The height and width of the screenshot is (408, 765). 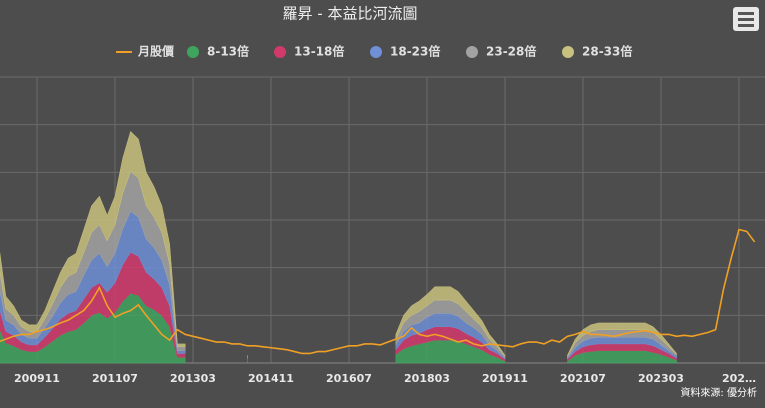 What do you see at coordinates (350, 14) in the screenshot?
I see `chart-title: 羅昇 - 本益比河流圖` at bounding box center [350, 14].